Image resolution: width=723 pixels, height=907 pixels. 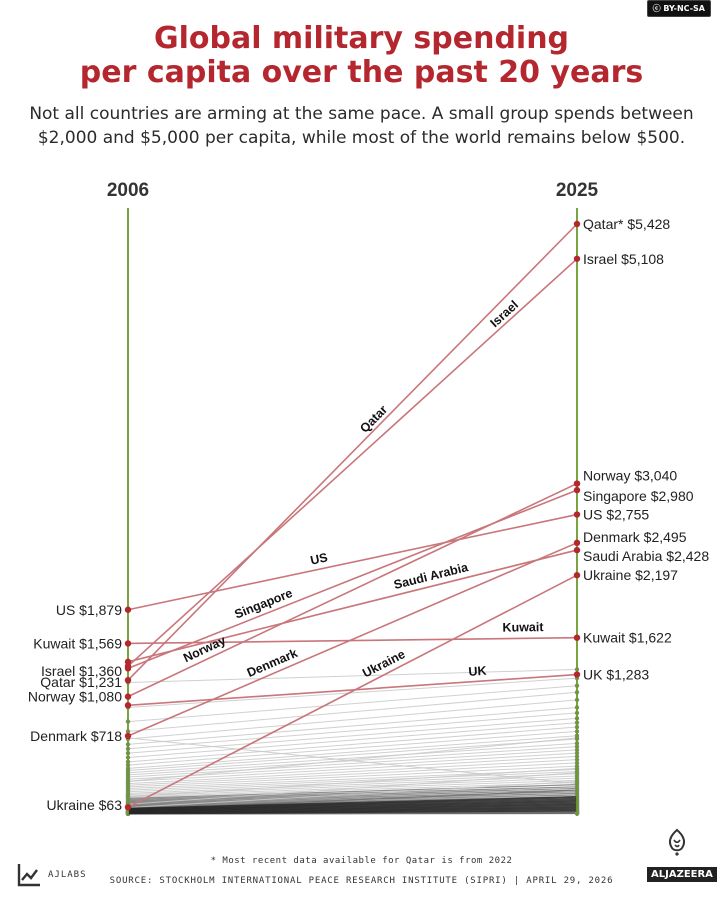 I want to click on left-label-kuwait: Kuwait $1,569, so click(x=77, y=643).